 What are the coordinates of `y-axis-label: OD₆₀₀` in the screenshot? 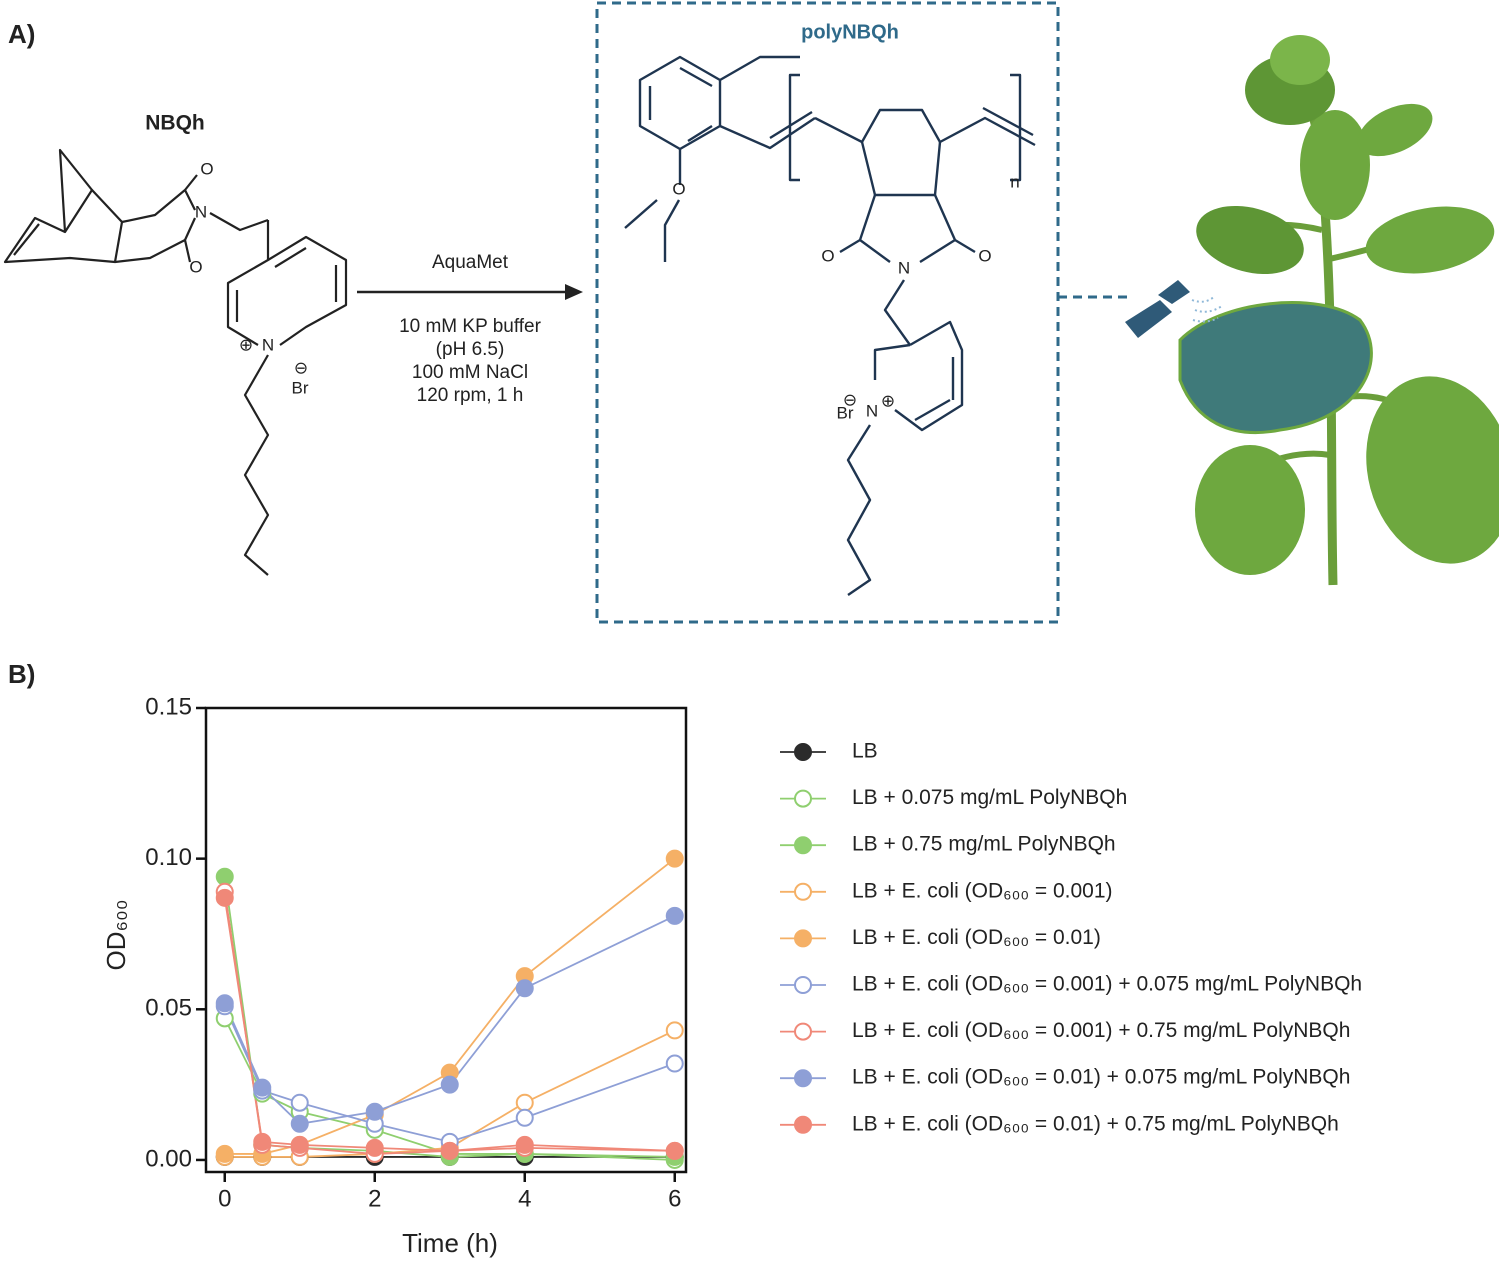 It's located at (116, 934).